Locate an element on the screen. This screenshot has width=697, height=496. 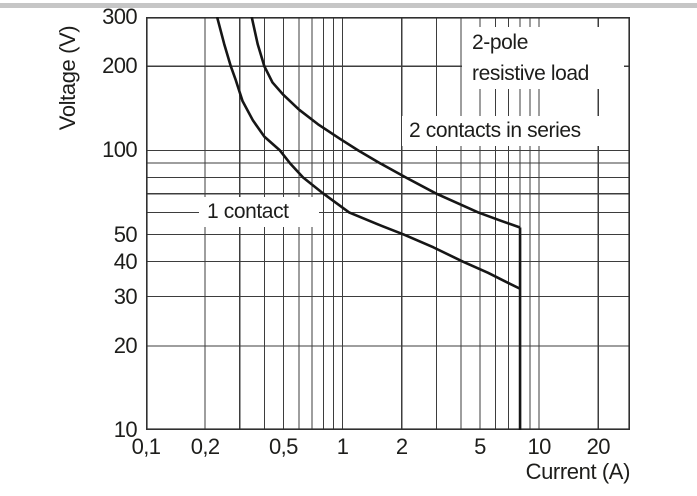
y-tick-label: 100 is located at coordinates (120, 150).